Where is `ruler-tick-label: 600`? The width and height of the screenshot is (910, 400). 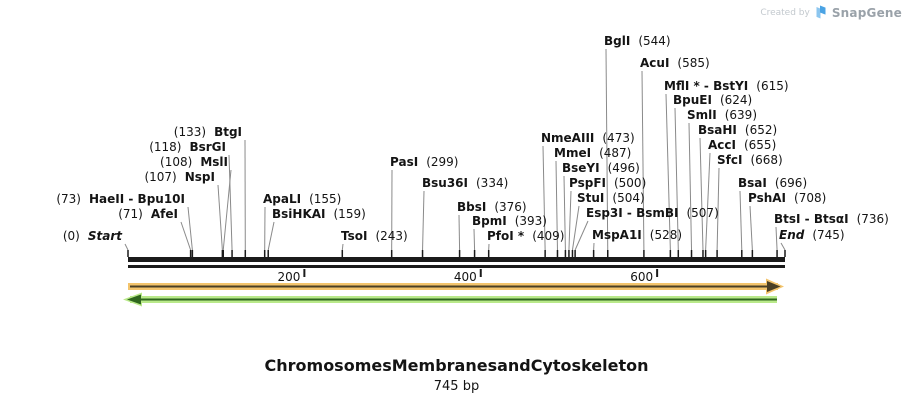
ruler-tick-label: 600 is located at coordinates (641, 277).